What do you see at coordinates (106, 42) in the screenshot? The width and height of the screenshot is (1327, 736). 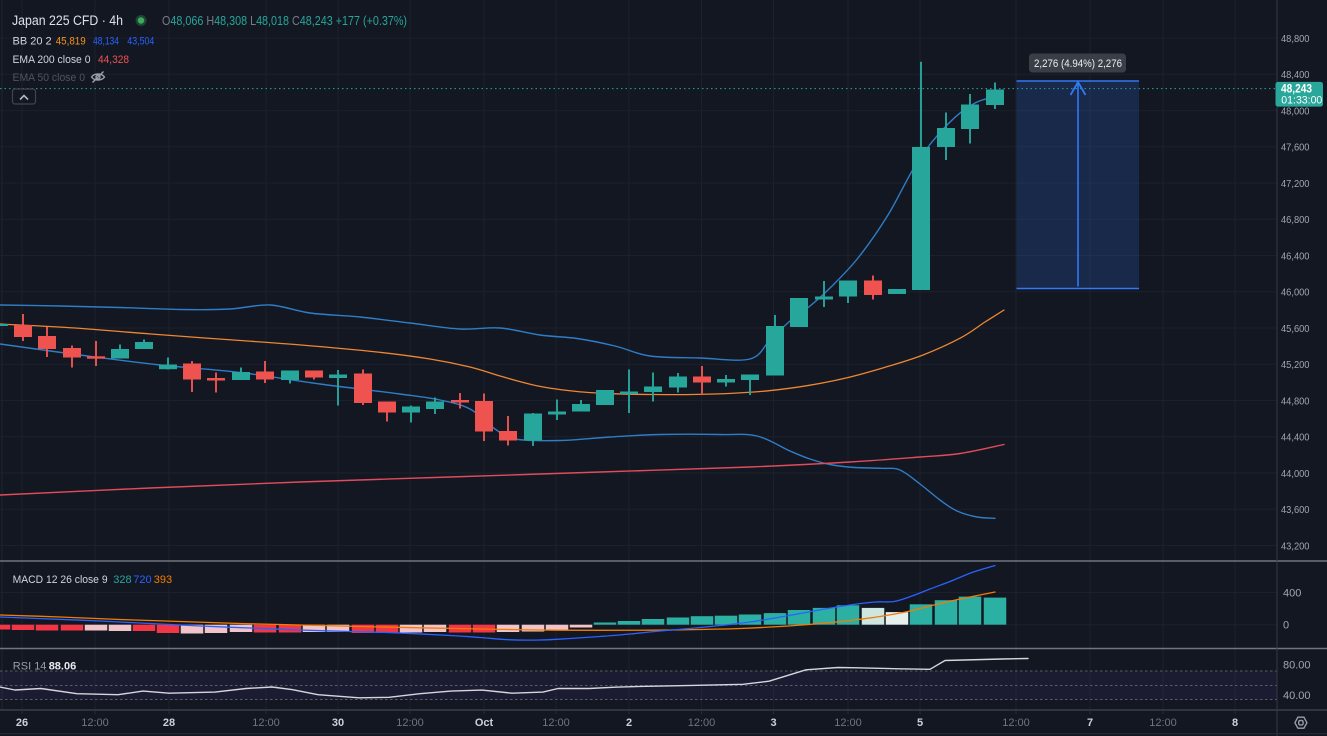 I see `svg-text: 48,134` at bounding box center [106, 42].